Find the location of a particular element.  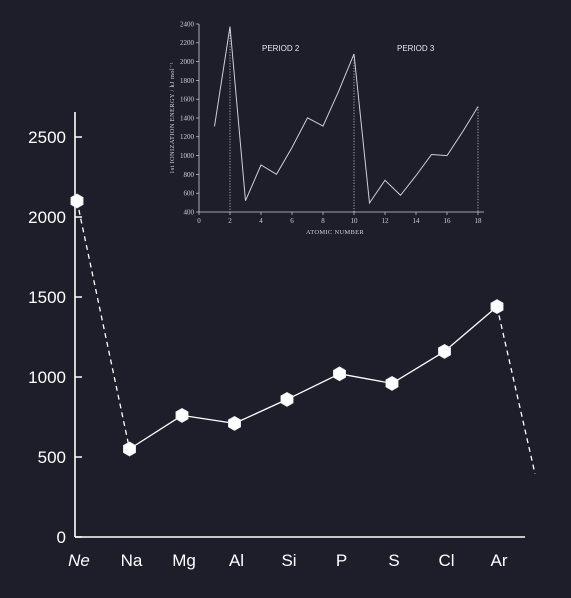

main-y-tick-label: 0 is located at coordinates (61, 537).